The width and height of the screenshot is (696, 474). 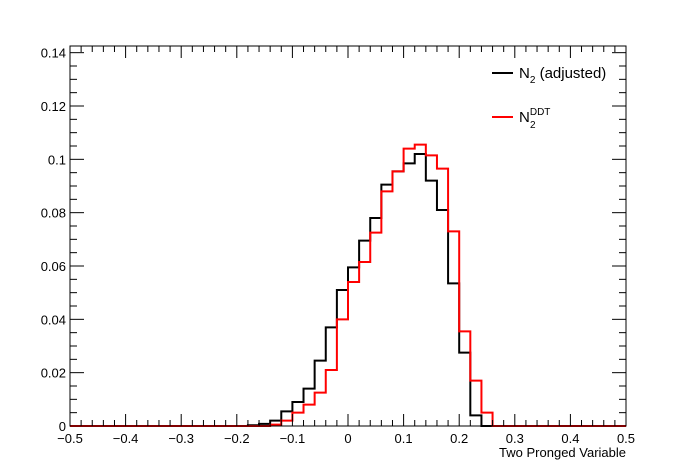 What do you see at coordinates (237, 438) in the screenshot?
I see `x-tick-label: −0.2` at bounding box center [237, 438].